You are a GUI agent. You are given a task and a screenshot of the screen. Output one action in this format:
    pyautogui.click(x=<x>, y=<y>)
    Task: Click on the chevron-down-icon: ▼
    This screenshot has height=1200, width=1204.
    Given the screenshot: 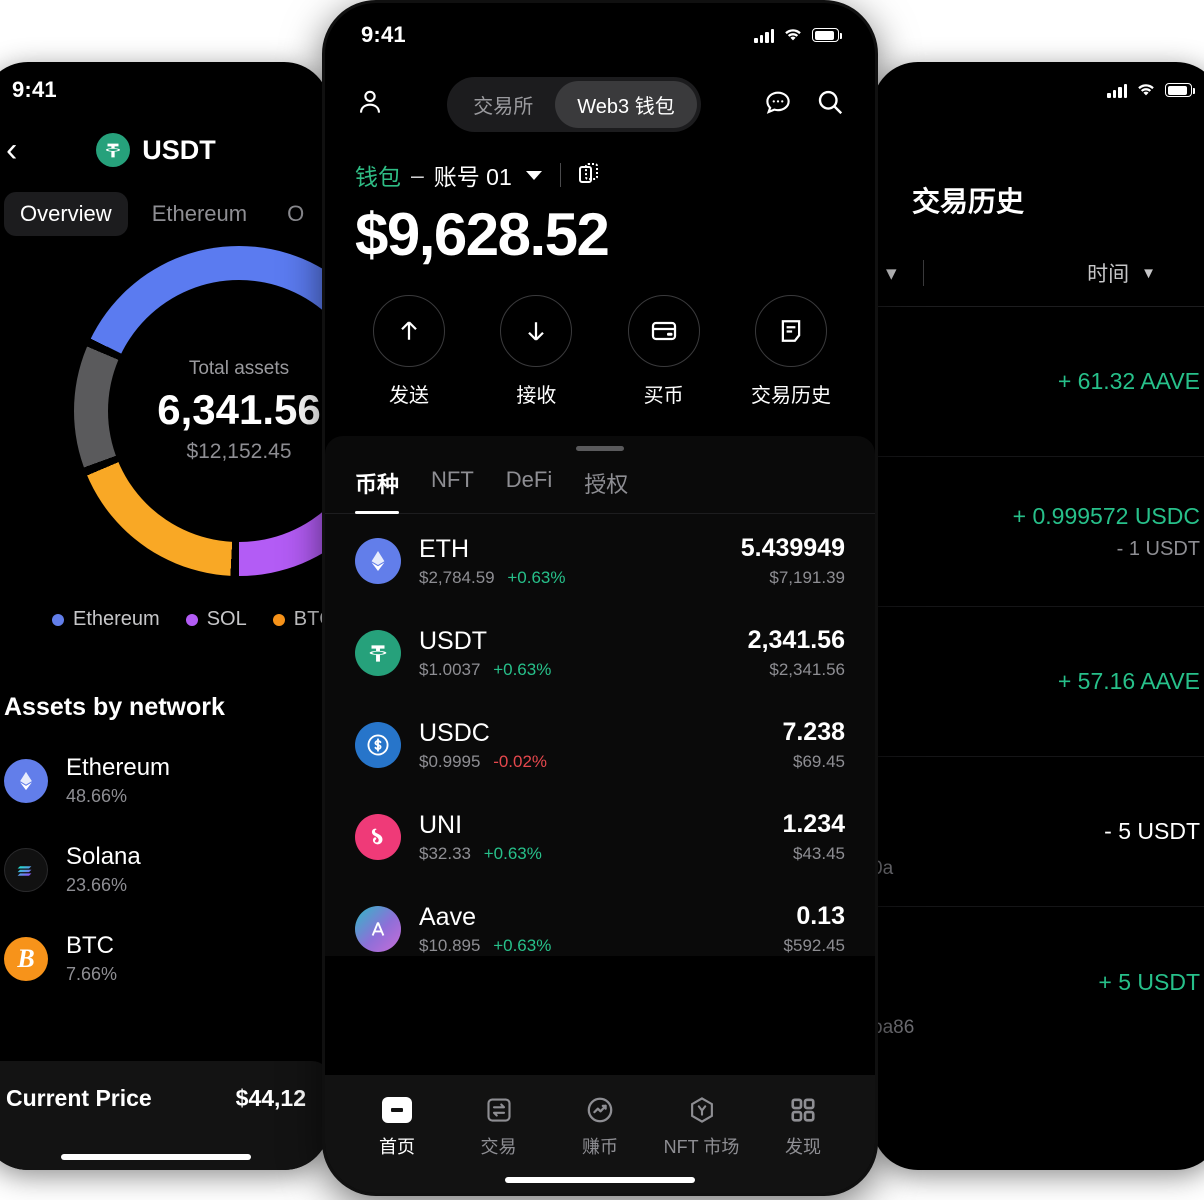 What is the action you would take?
    pyautogui.click(x=1148, y=273)
    